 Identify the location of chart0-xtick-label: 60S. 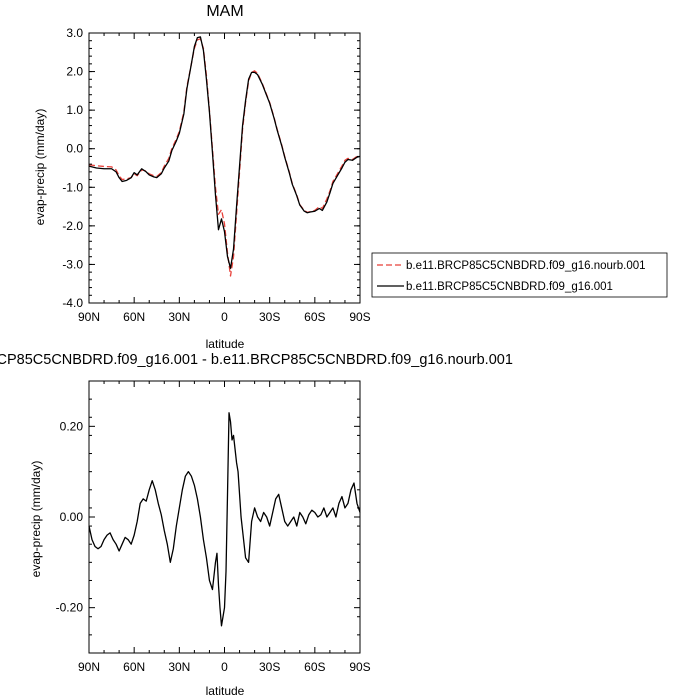
(314, 317).